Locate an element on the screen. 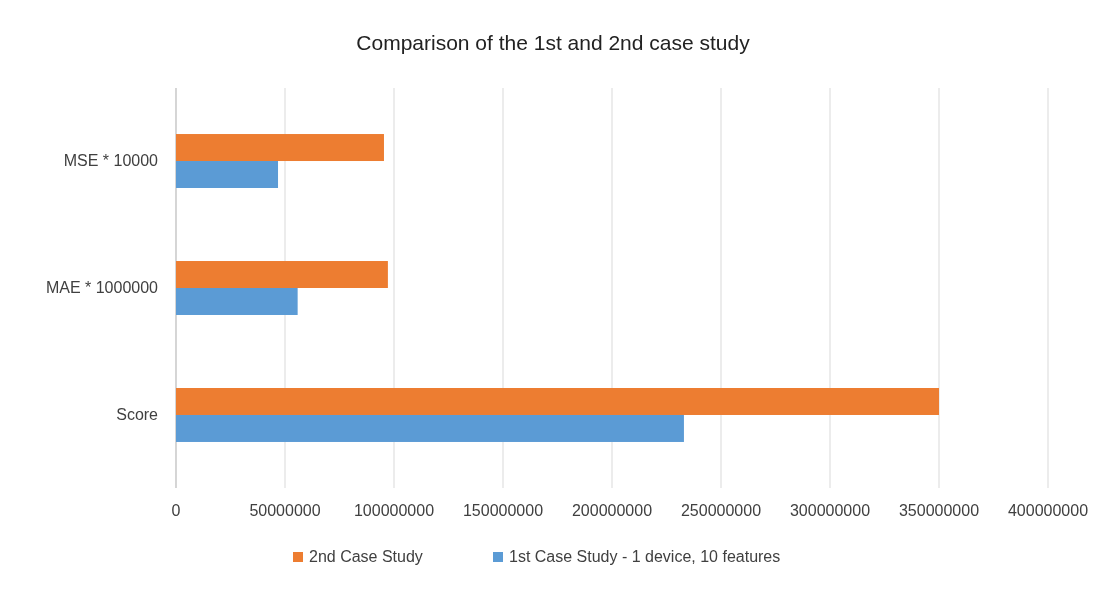 This screenshot has width=1107, height=598. y-tick-label: MAE * 1000000 is located at coordinates (102, 287).